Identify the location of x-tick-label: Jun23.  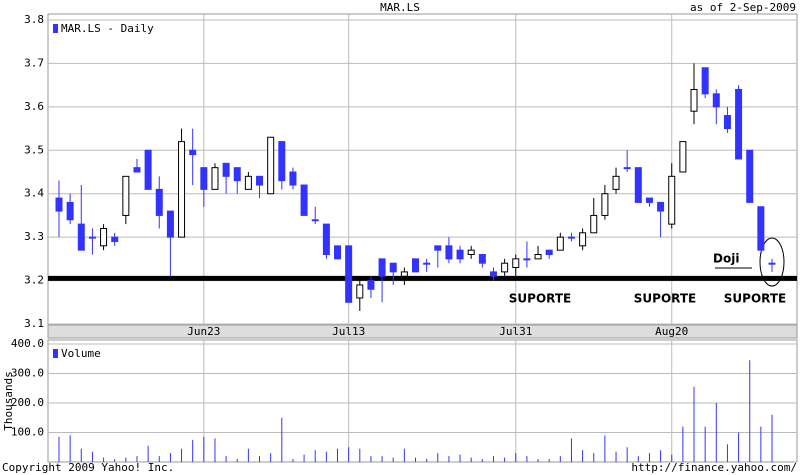
(203, 331).